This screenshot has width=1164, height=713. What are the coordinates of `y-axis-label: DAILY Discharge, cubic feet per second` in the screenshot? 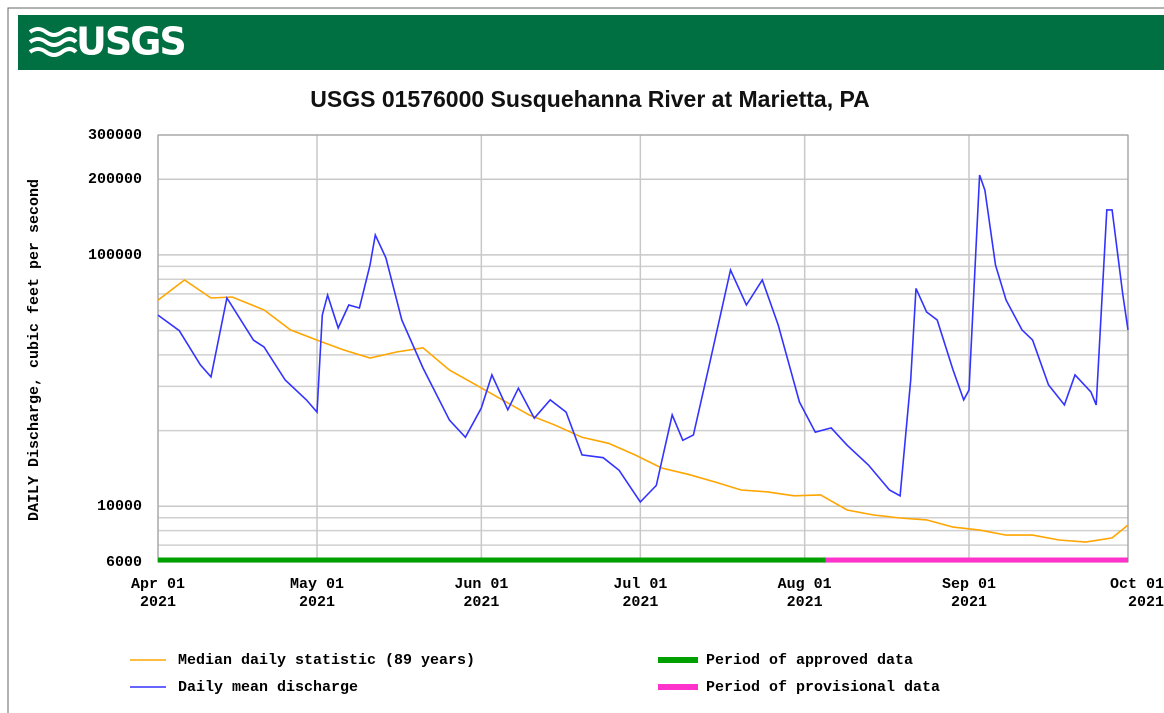 It's located at (34, 350).